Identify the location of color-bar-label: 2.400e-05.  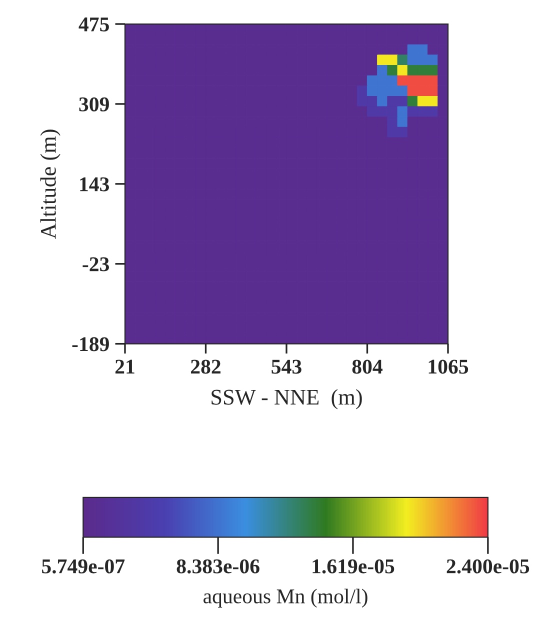
(488, 566).